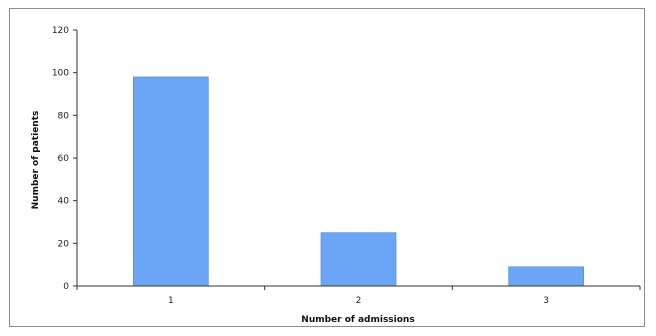  What do you see at coordinates (546, 301) in the screenshot?
I see `x-tick-label: 3` at bounding box center [546, 301].